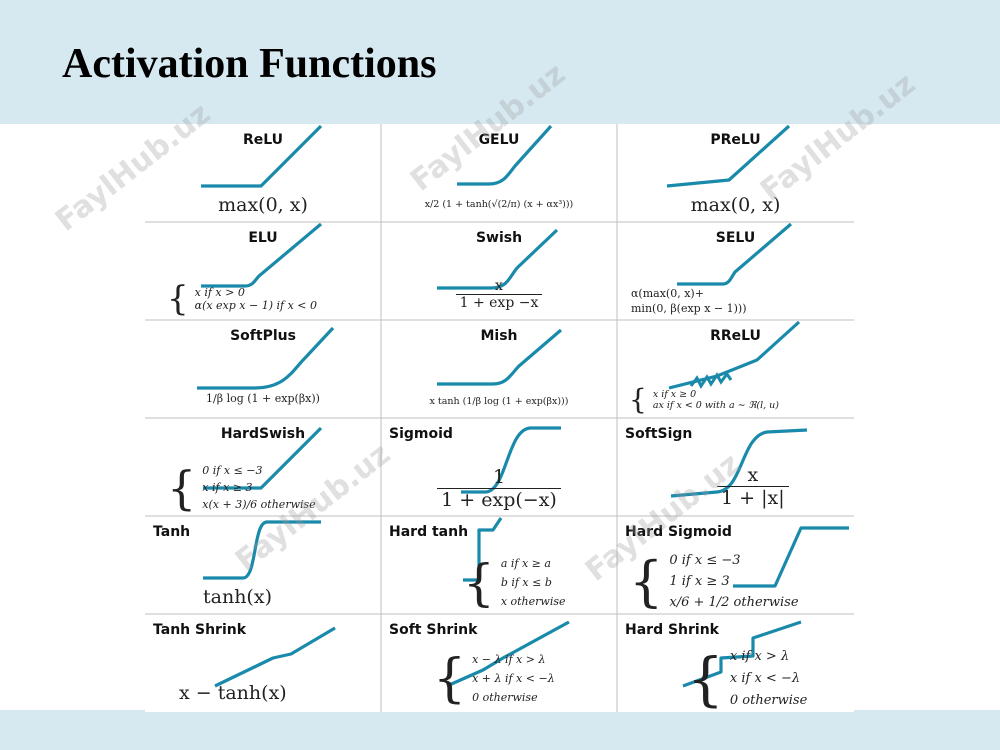 Image resolution: width=1000 pixels, height=750 pixels. I want to click on case-line: x/6 + 1/2 otherwise, so click(734, 602).